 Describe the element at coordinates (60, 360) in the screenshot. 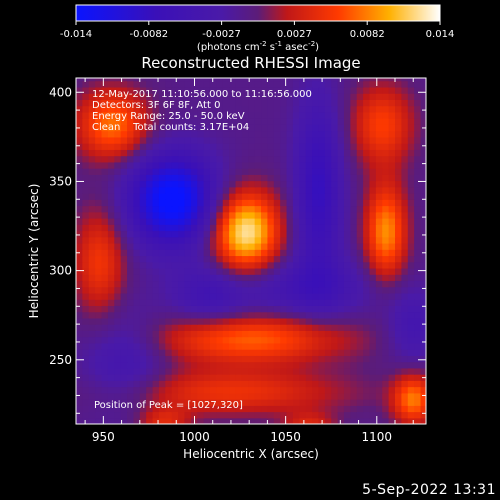

I see `y-tick-label: 250` at that location.